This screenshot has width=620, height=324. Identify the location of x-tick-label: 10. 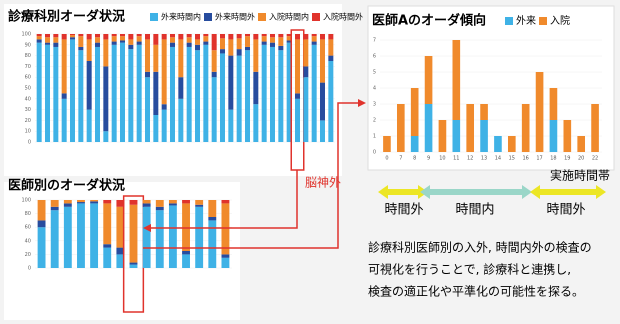
(442, 159).